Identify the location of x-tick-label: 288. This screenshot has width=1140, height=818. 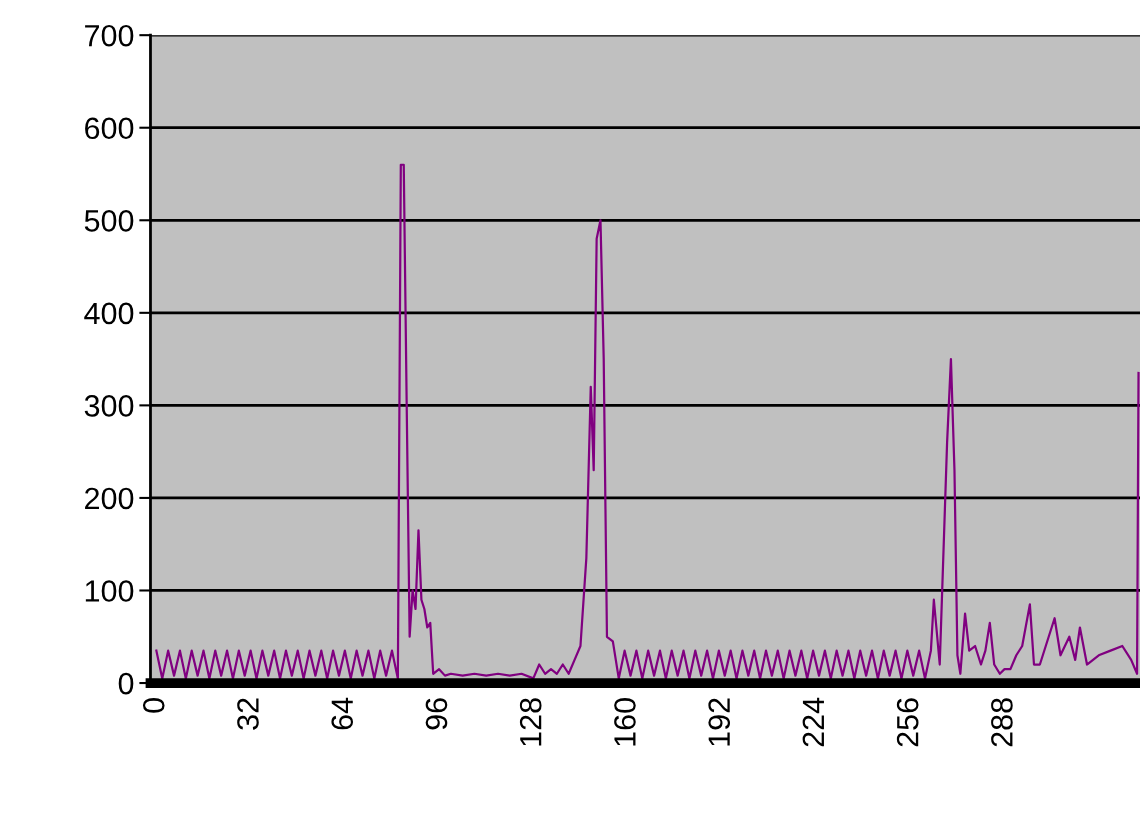
(1002, 722).